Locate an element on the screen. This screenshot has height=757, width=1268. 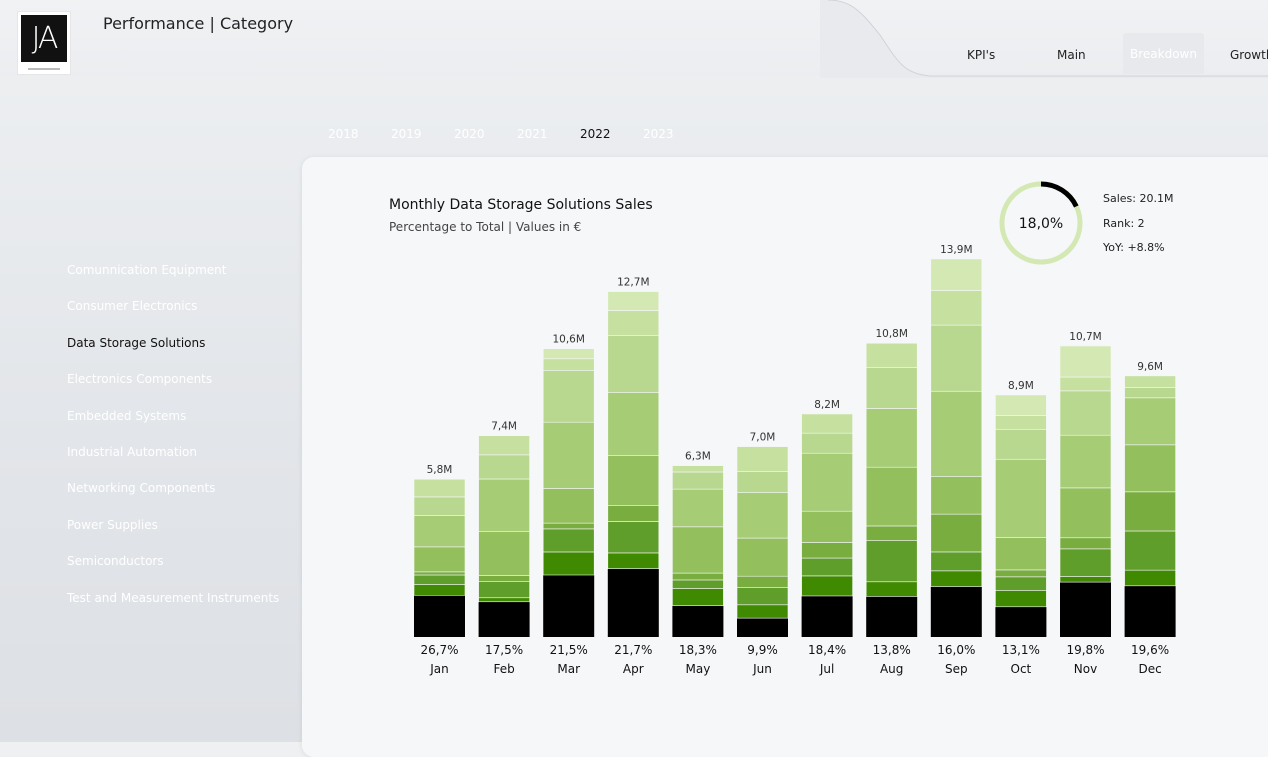
category-communication-equipment: Comunnication Equipment is located at coordinates (147, 270).